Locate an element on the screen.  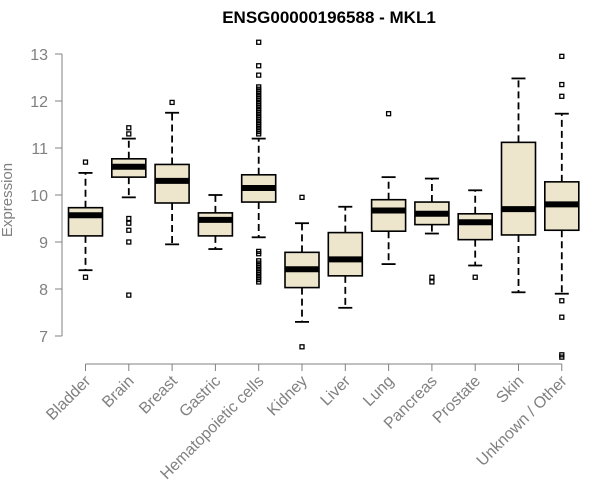
x-tick-label: Brain is located at coordinates (118, 392).